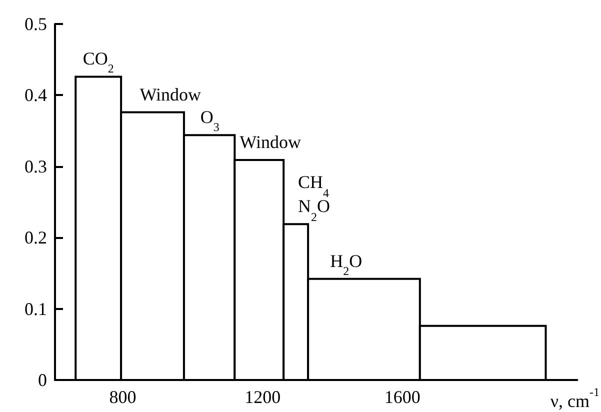 The width and height of the screenshot is (601, 412). Describe the element at coordinates (35, 308) in the screenshot. I see `y-tick-label: 0.1` at that location.